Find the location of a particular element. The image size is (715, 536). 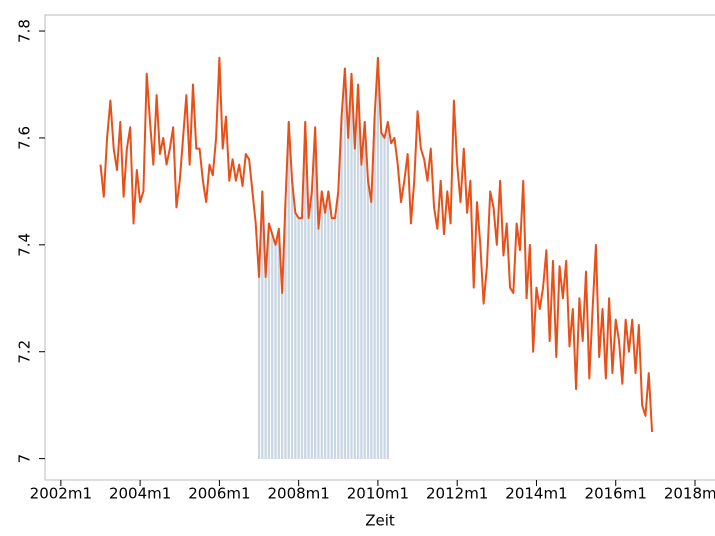

y-tick-label: 7.2 is located at coordinates (25, 352).